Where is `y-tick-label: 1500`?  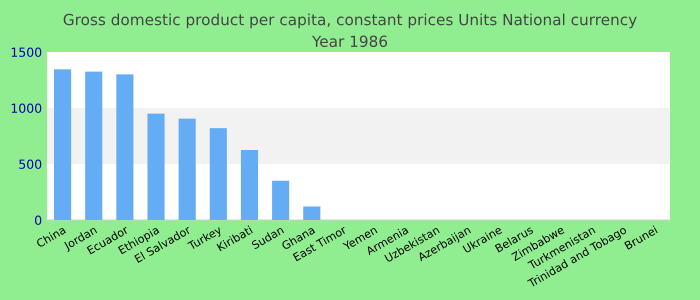 y-tick-label: 1500 is located at coordinates (27, 52).